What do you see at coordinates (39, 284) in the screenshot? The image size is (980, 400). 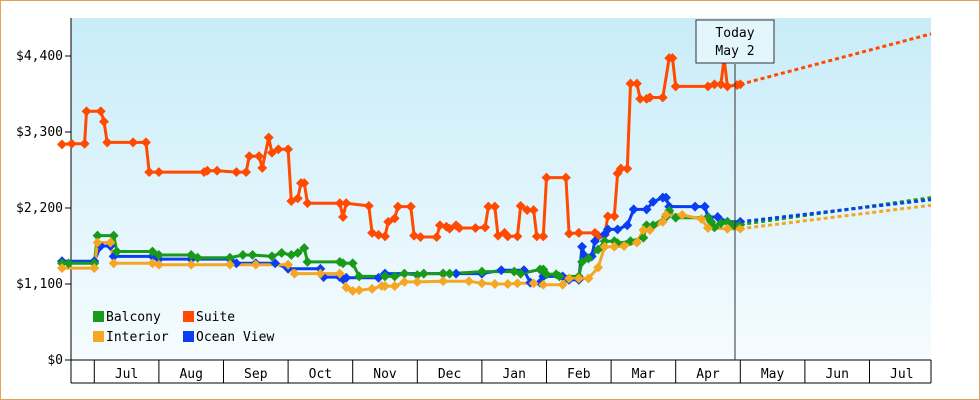 I see `y-tick-label: $1,100` at bounding box center [39, 284].